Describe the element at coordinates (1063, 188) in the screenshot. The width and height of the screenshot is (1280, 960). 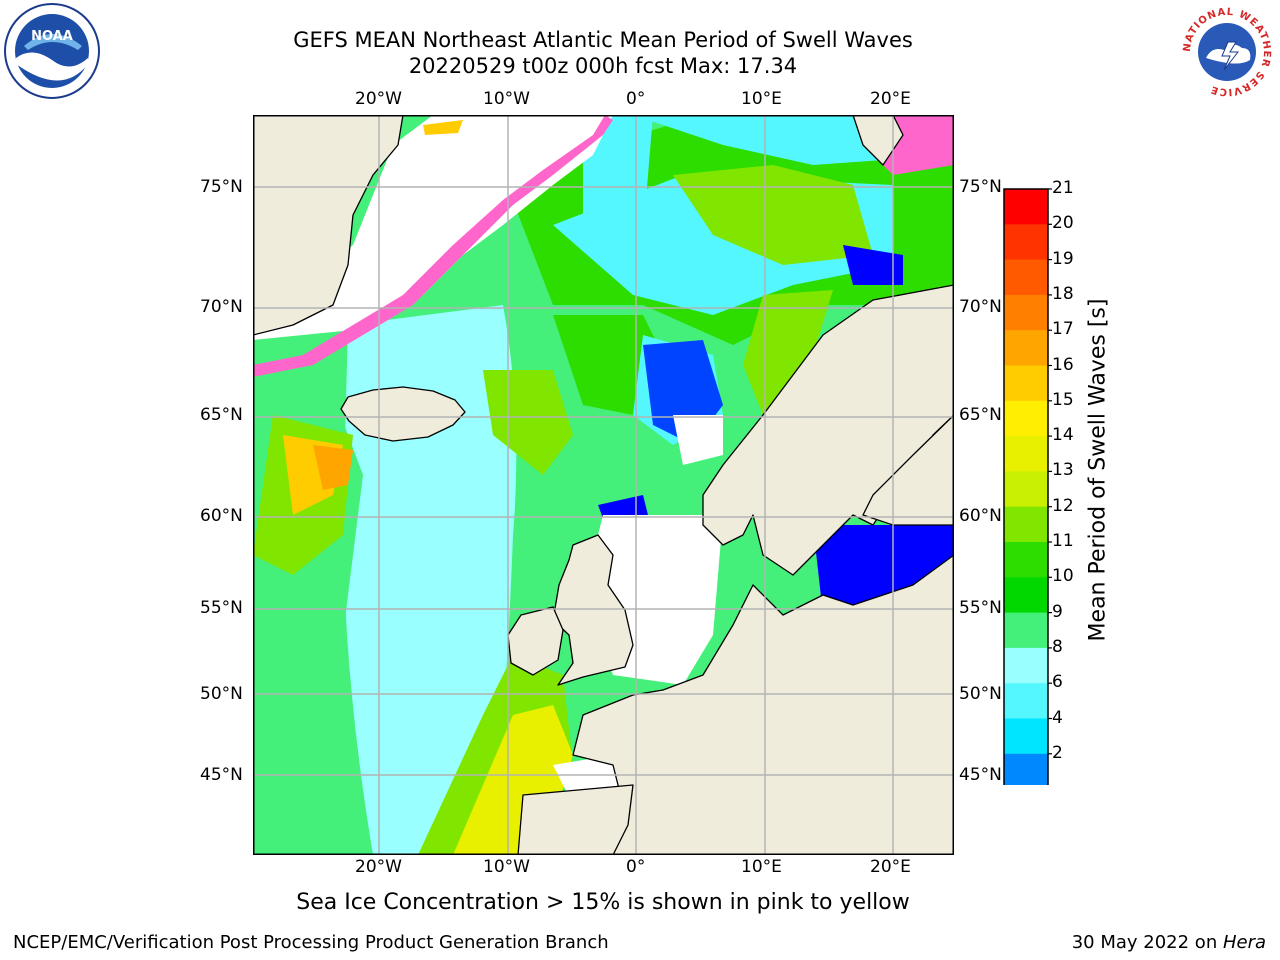
I see `colorbar-tick-label: 21` at that location.